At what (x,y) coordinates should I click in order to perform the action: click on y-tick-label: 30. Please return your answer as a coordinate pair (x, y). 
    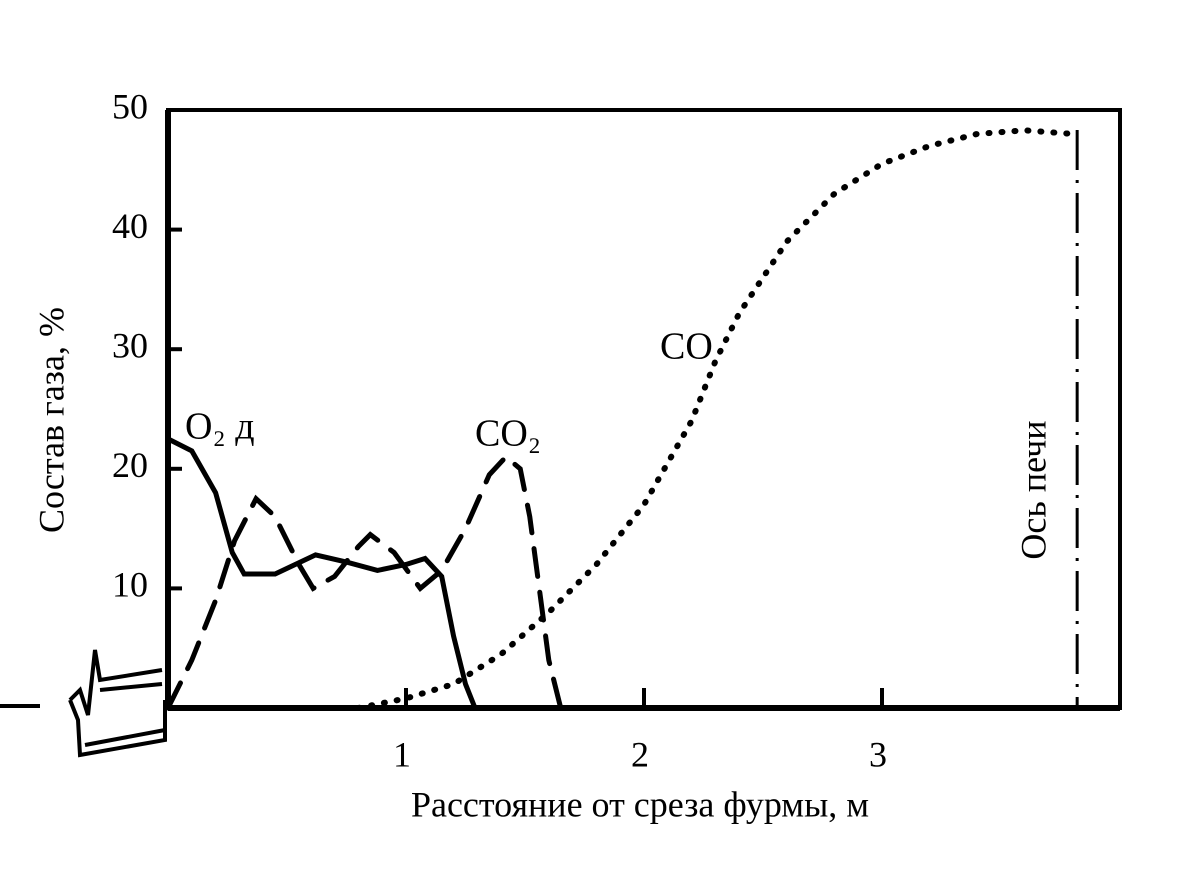
    Looking at the image, I should click on (130, 345).